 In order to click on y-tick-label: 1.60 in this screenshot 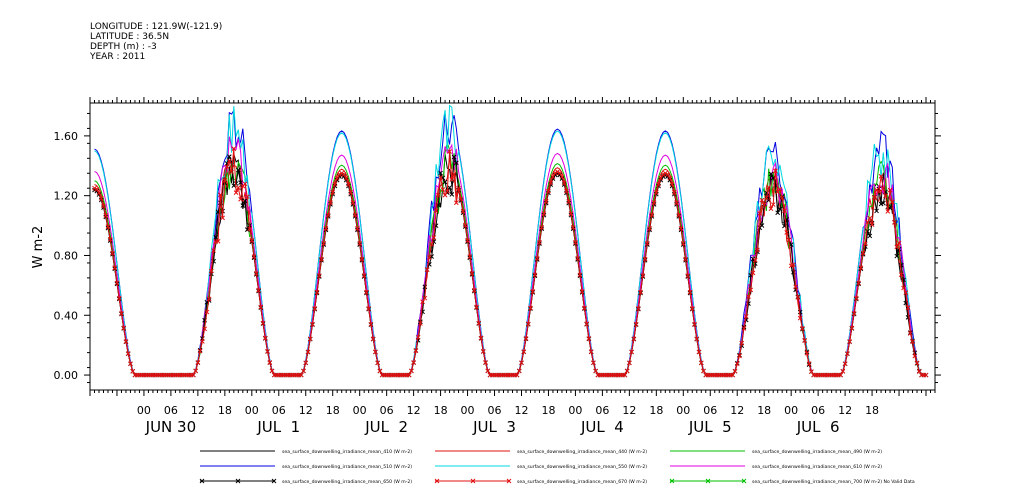, I will do `click(66, 136)`.